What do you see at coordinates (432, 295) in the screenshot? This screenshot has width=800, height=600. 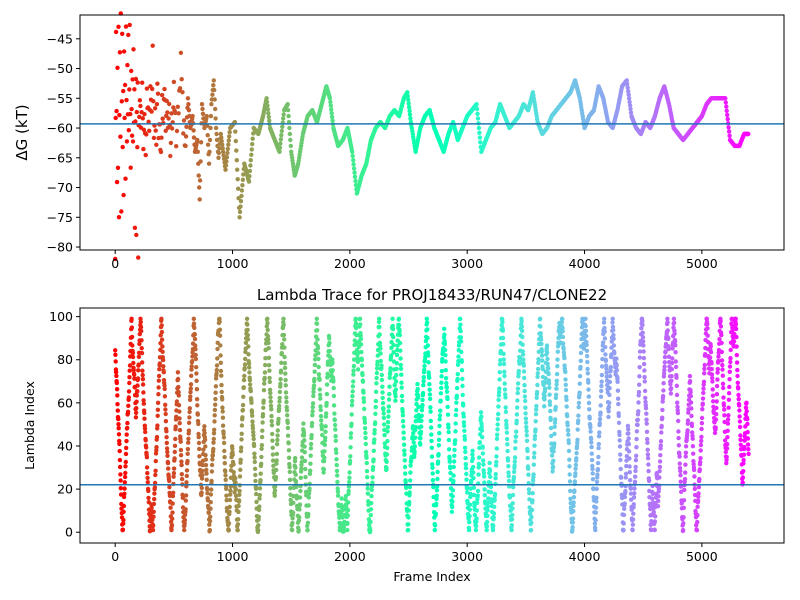 I see `bottom-chart-title: Lambda Trace for PROJ18433/RUN47/CLONE22` at bounding box center [432, 295].